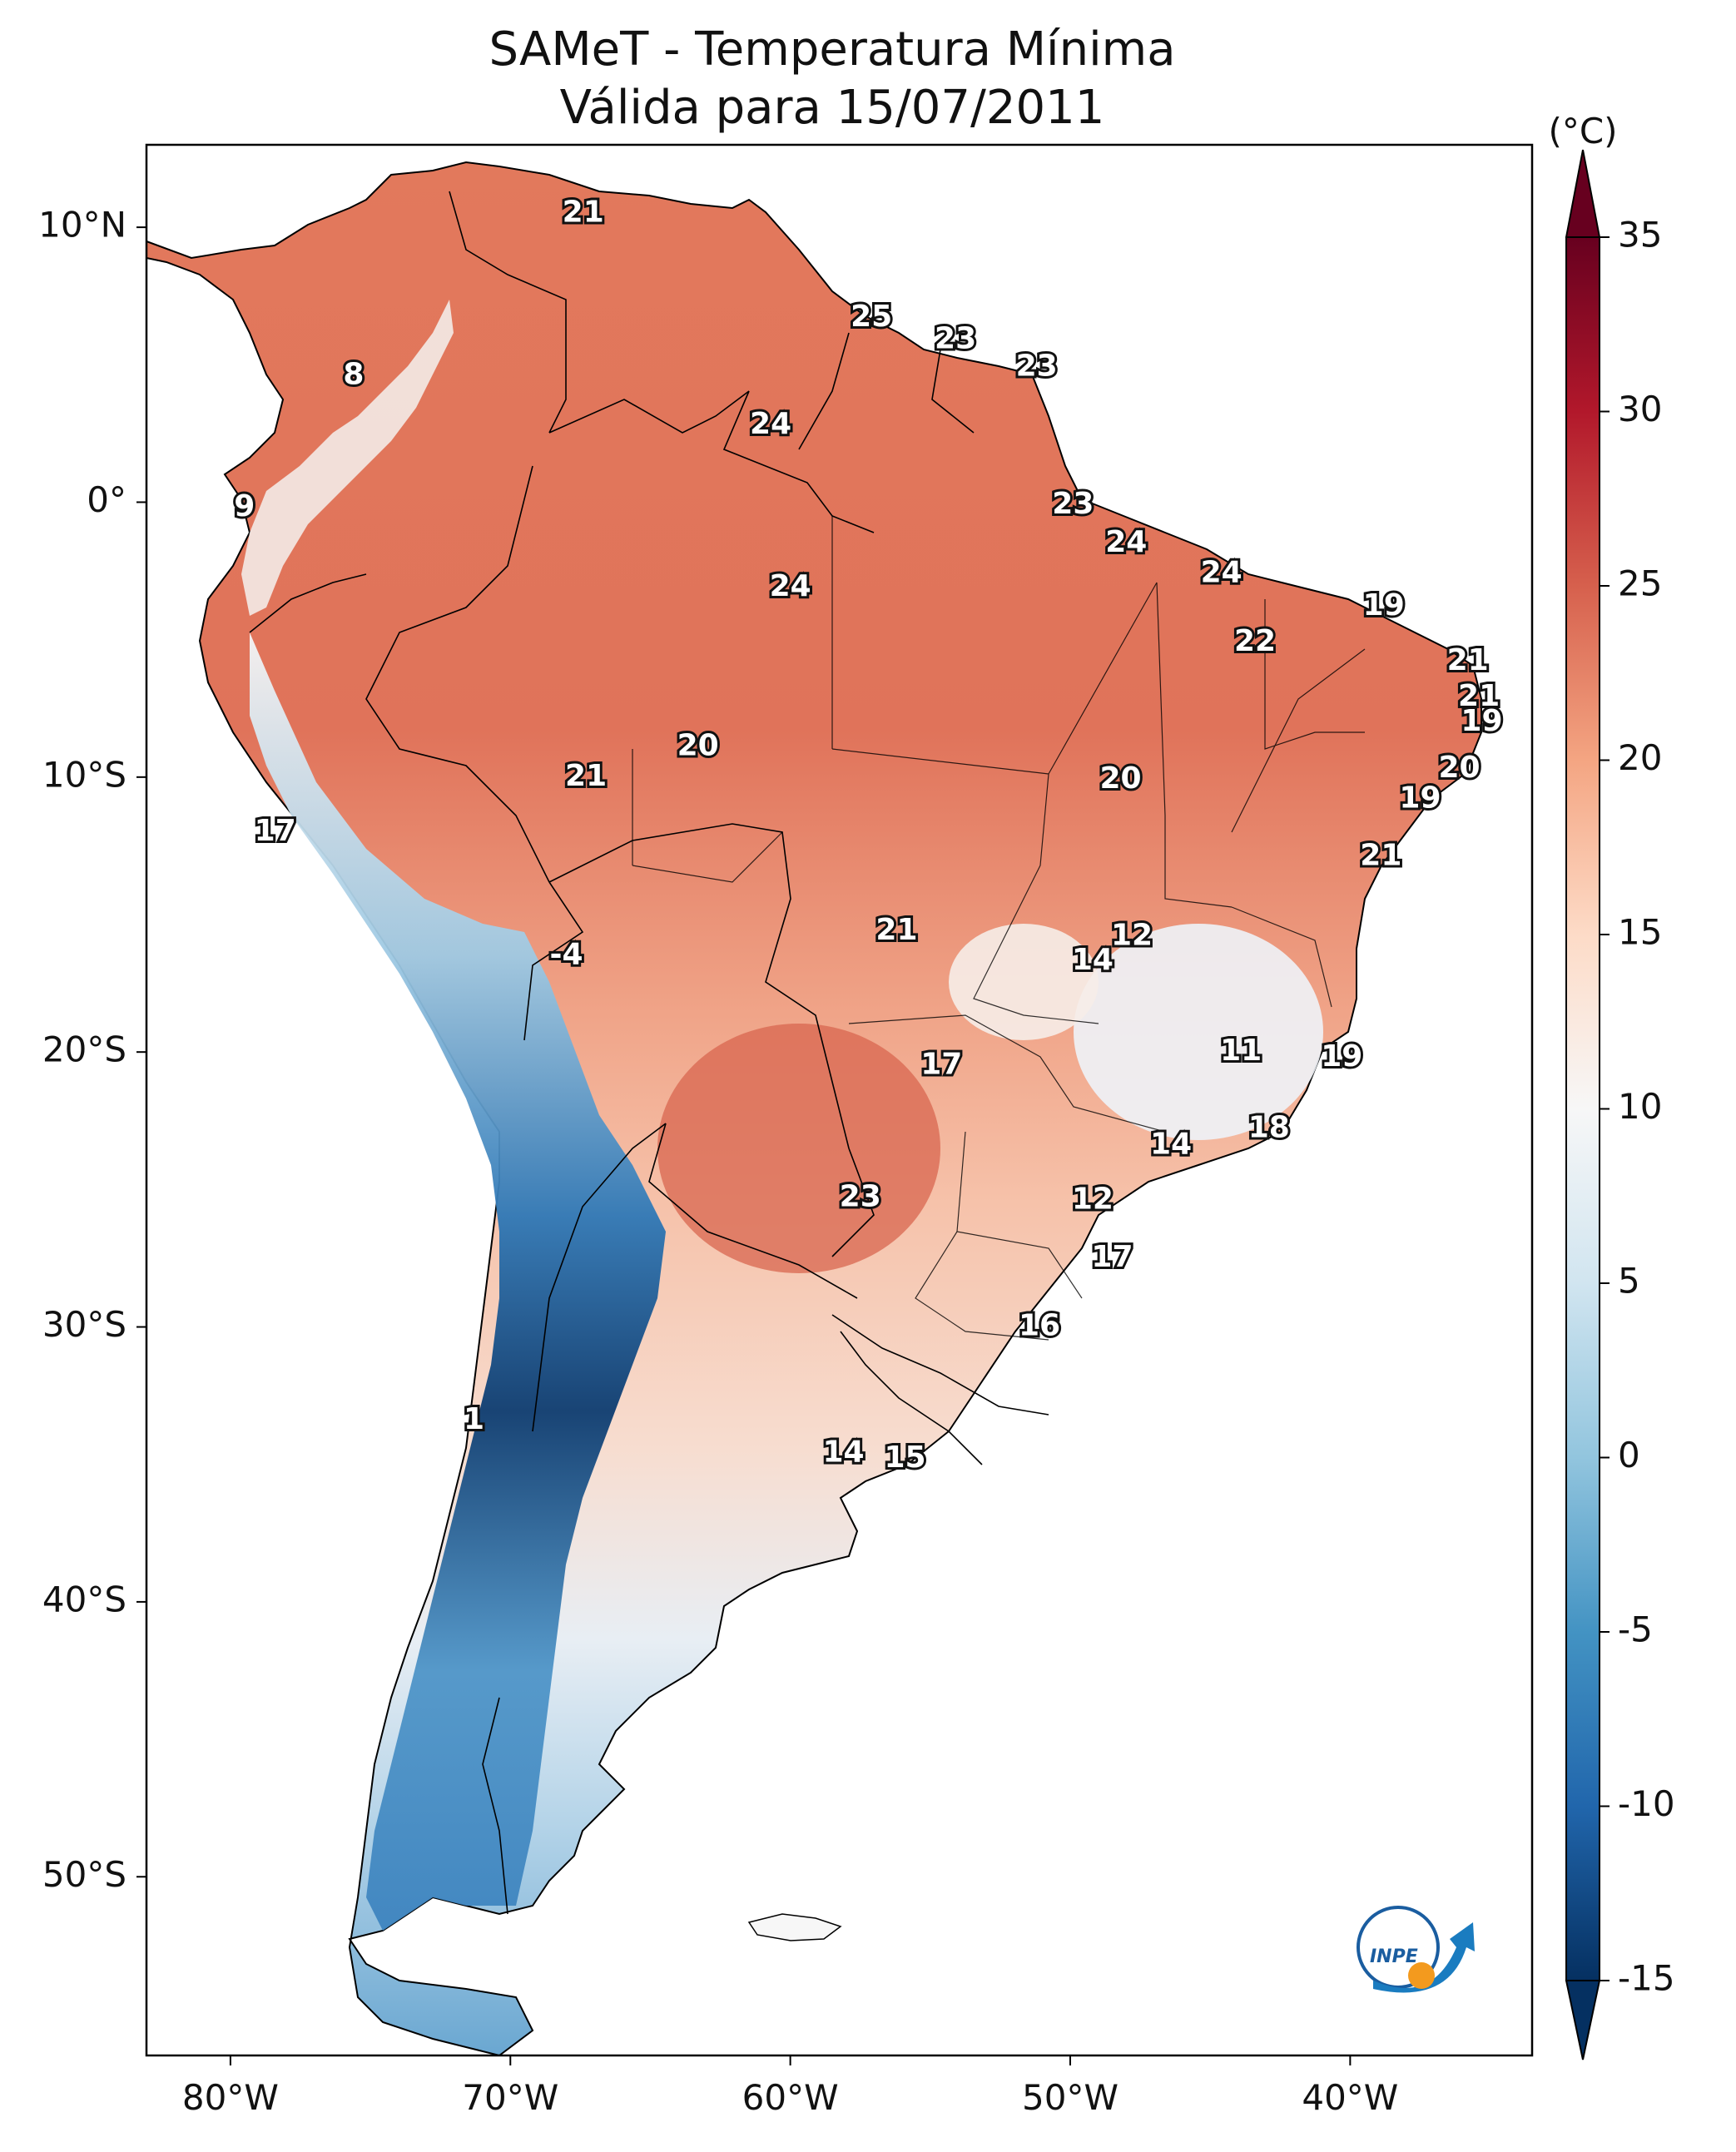 The height and width of the screenshot is (2152, 1736). I want to click on colorbar-unit: (°C), so click(1582, 131).